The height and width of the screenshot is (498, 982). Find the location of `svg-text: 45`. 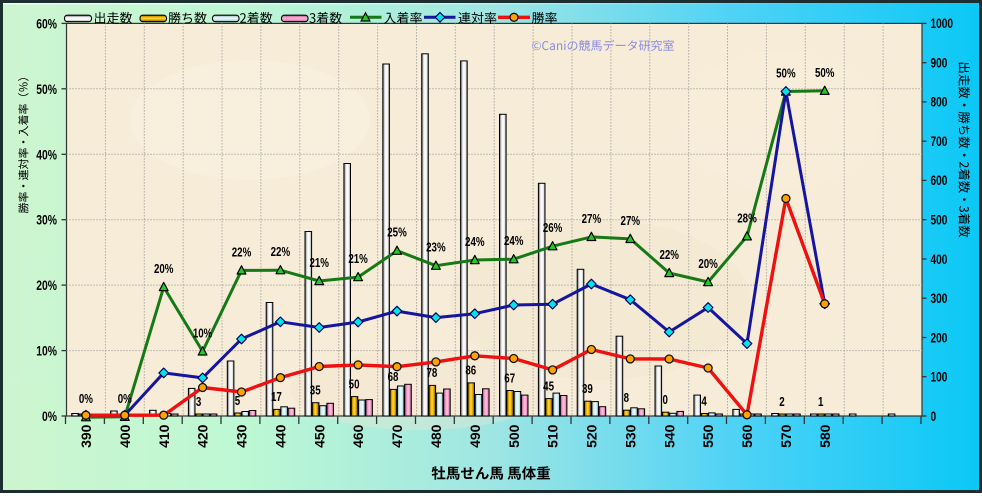

svg-text: 45 is located at coordinates (548, 387).